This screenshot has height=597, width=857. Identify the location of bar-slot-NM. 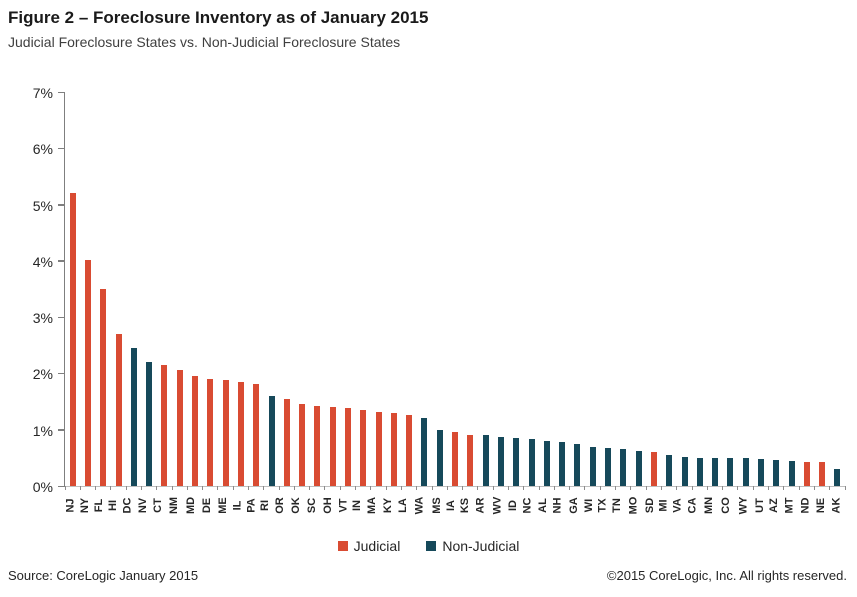
(179, 289).